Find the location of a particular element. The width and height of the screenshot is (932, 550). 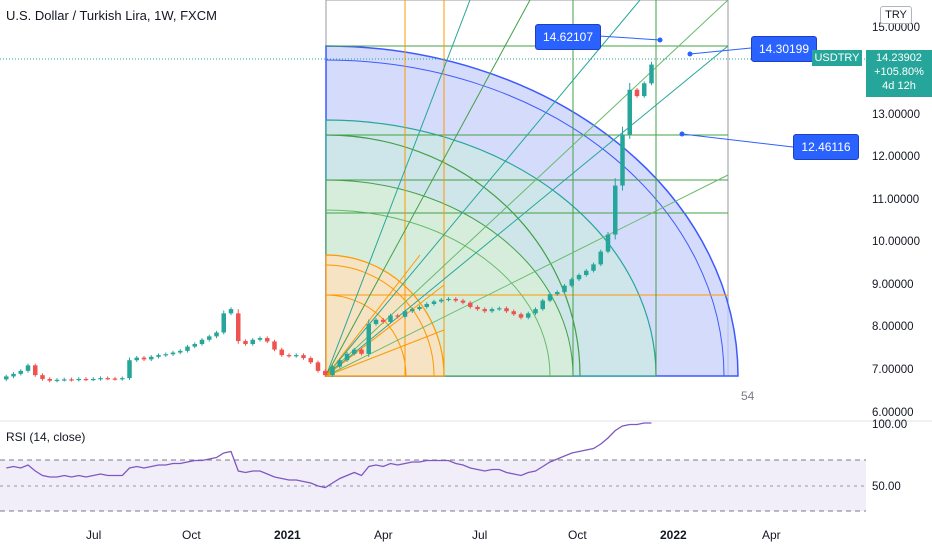

last-price-value: 14.23902 is located at coordinates (899, 58).